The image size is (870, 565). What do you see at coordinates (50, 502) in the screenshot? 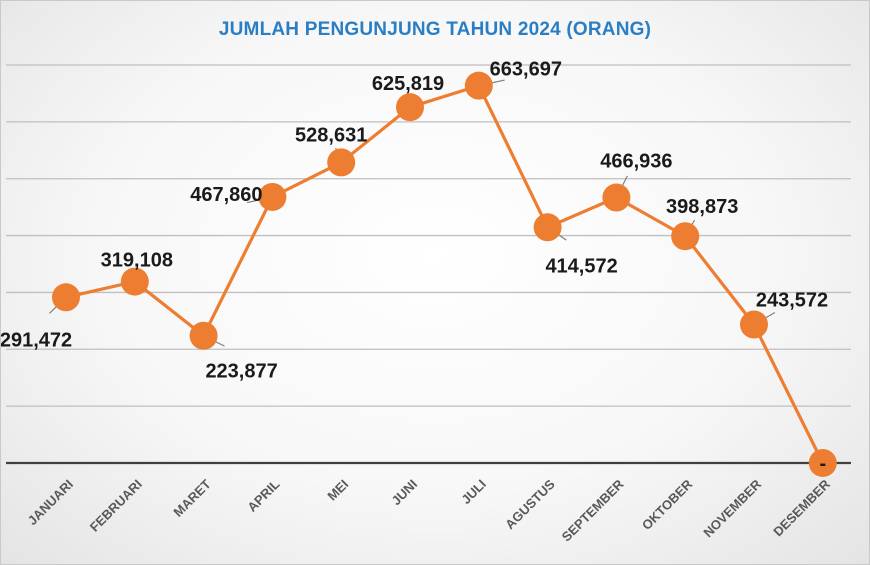
I see `x-tick-label: JANUARI` at bounding box center [50, 502].